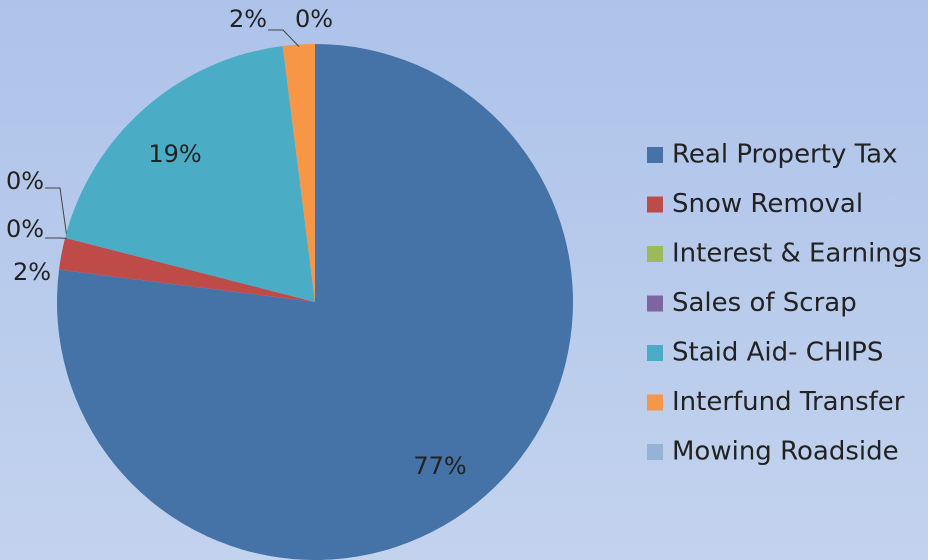 This screenshot has width=928, height=560. I want to click on legend-label: Staid Aid- CHIPS, so click(777, 353).